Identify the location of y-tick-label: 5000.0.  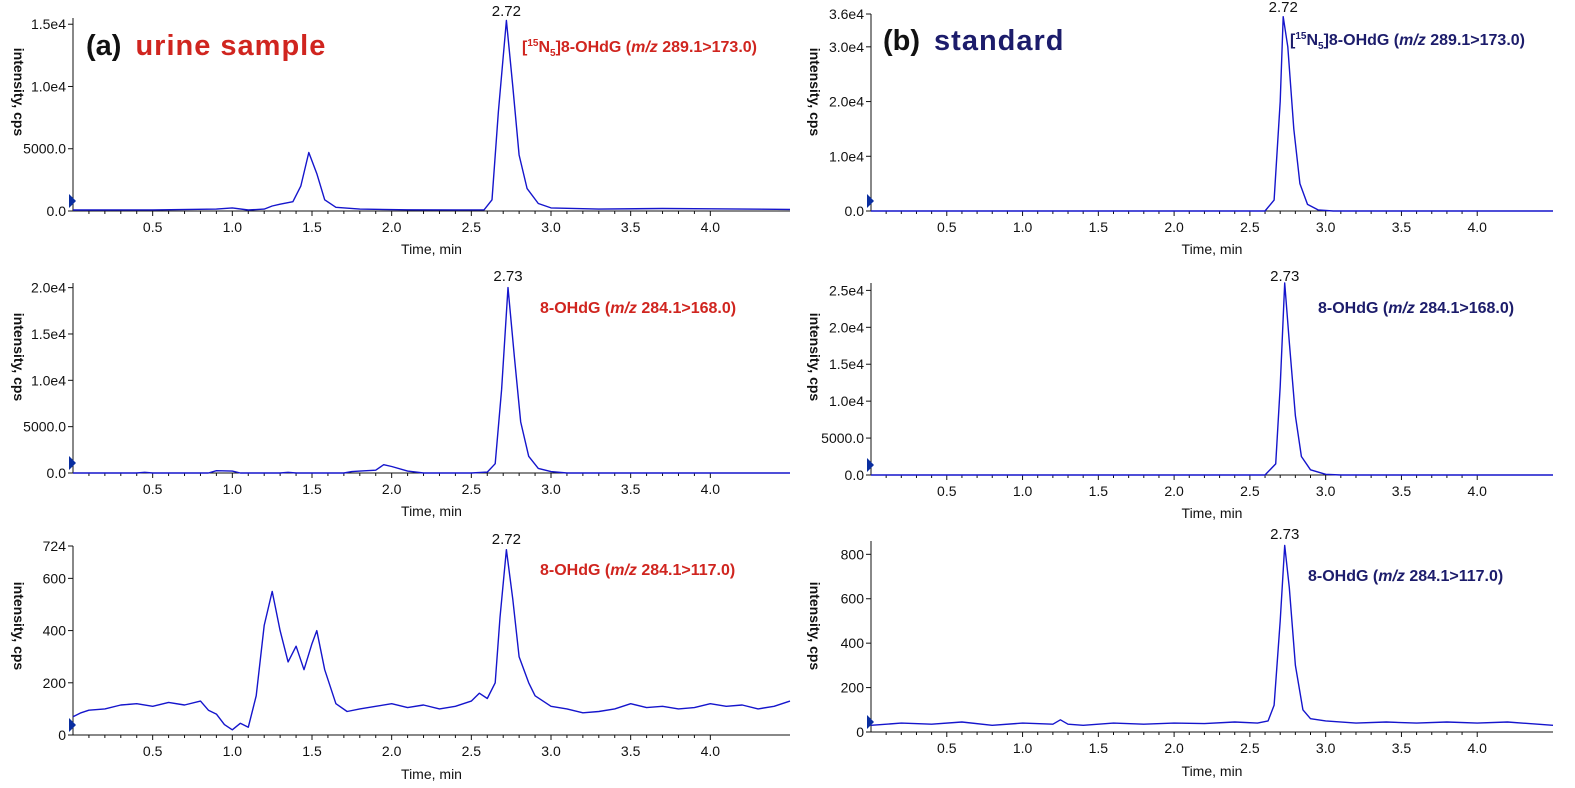
(44, 149).